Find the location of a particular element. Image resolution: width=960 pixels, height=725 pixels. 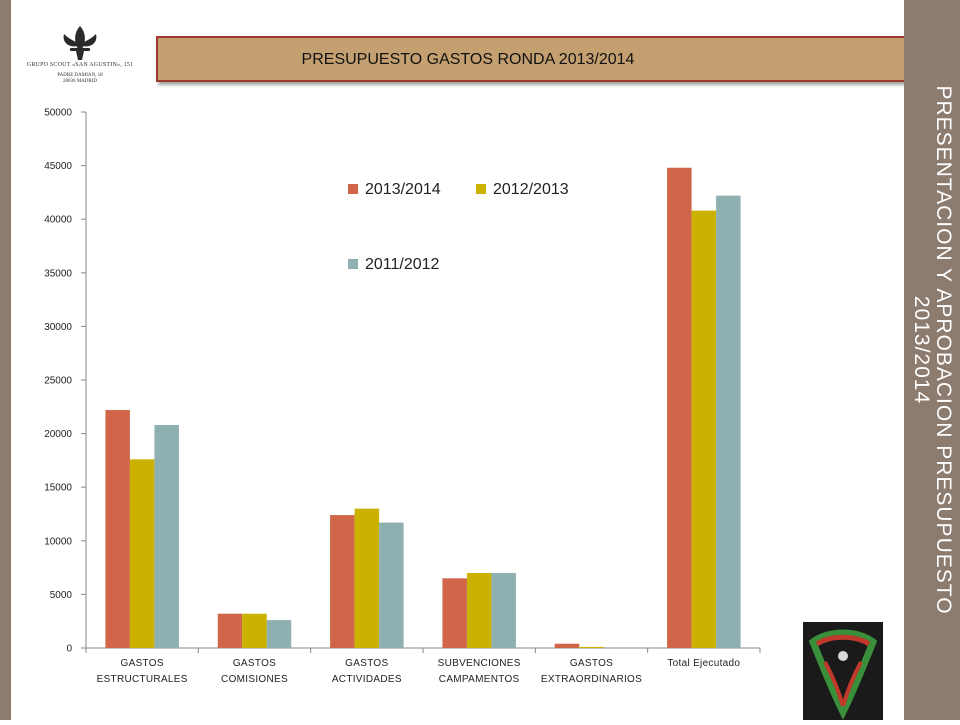

y-tick-label: 40000 is located at coordinates (58, 220).